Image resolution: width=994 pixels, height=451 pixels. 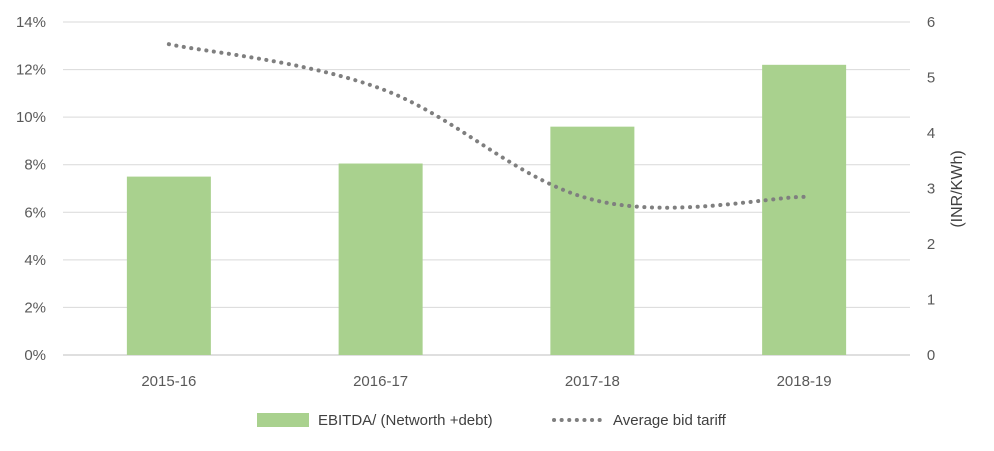 I want to click on legend-label-bar: EBITDA/ (Networth +debt), so click(x=405, y=420).